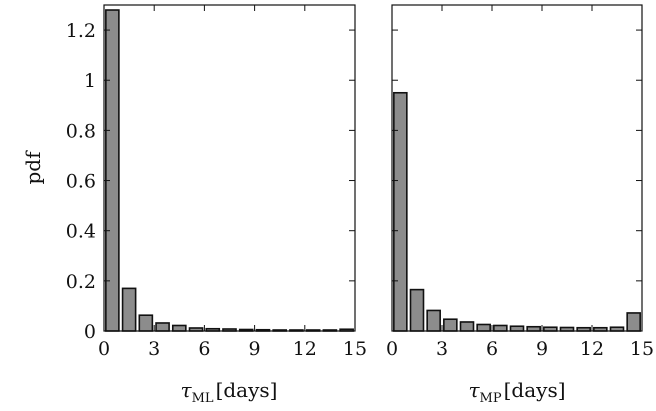 Image resolution: width=656 pixels, height=411 pixels. What do you see at coordinates (442, 349) in the screenshot?
I see `x-tick-label-right-1: 3` at bounding box center [442, 349].